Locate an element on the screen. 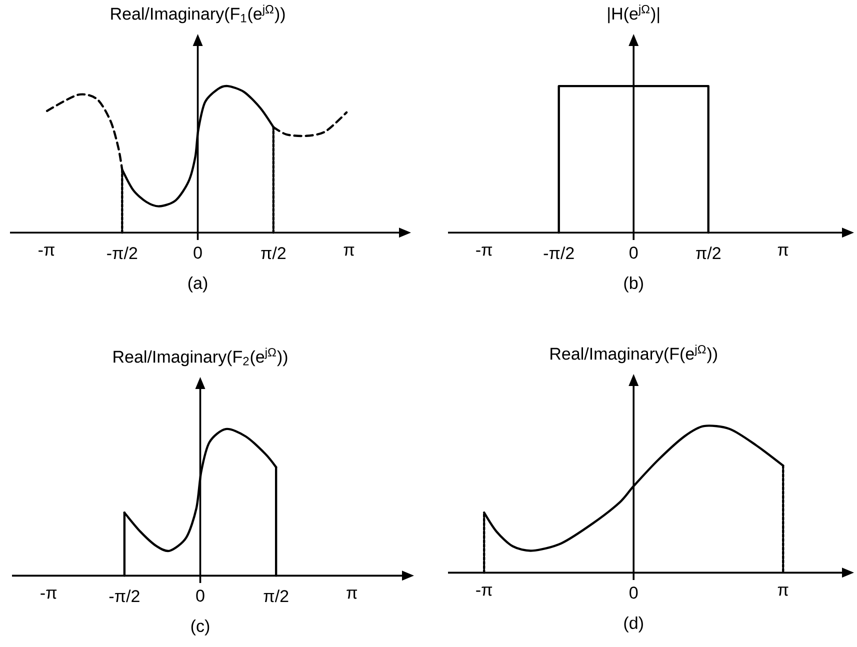  text: (c) is located at coordinates (200, 628).